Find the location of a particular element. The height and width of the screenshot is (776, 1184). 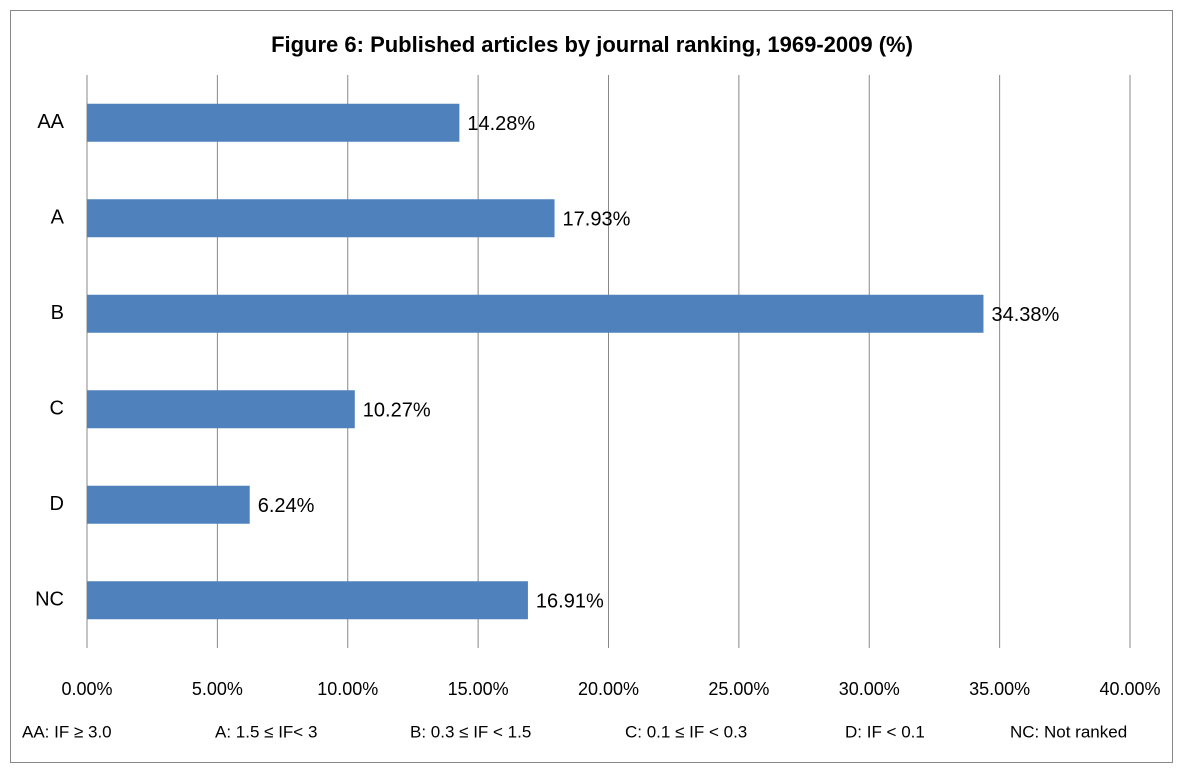

x-tick-label: 10.00% is located at coordinates (347, 689).